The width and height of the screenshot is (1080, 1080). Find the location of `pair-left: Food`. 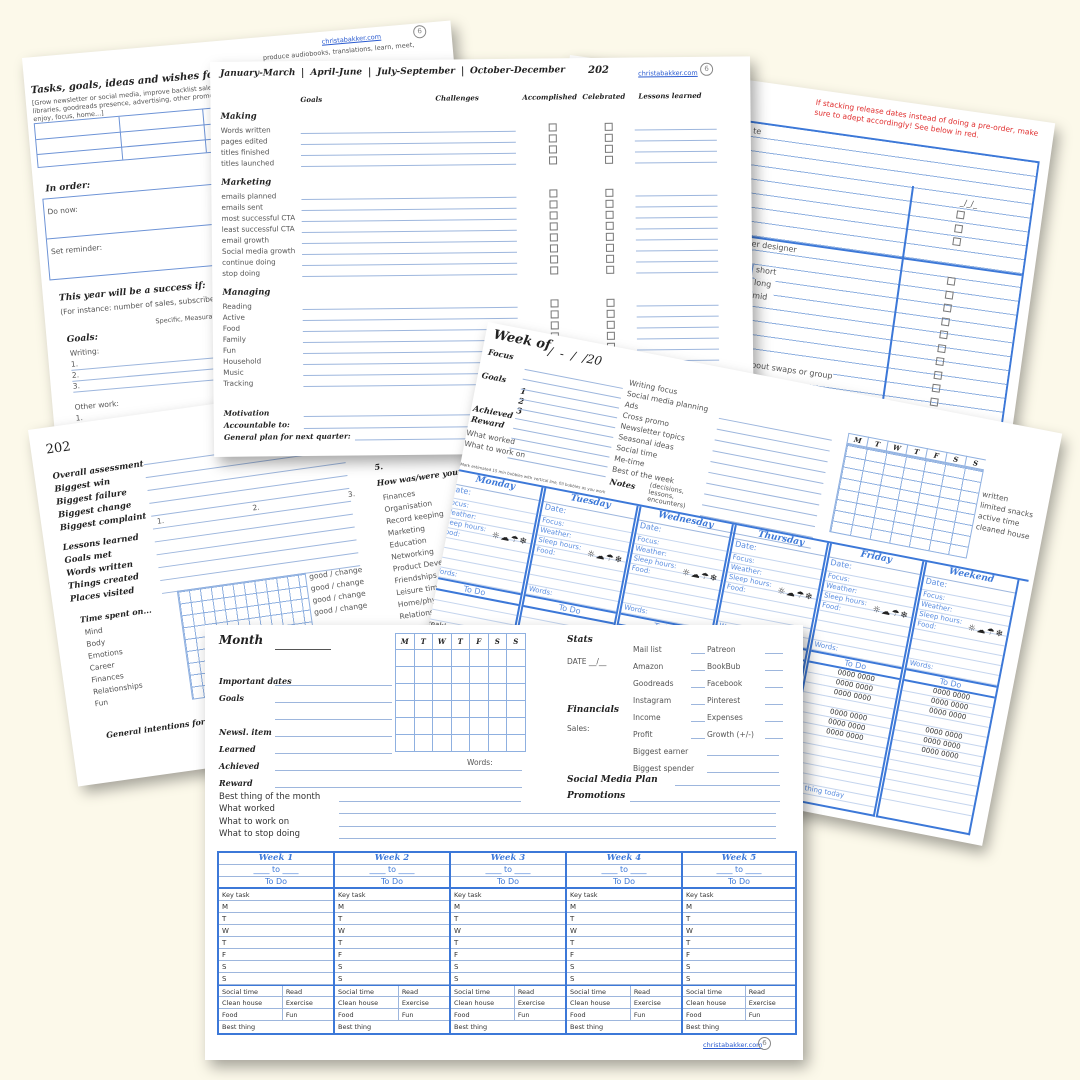

pair-left: Food is located at coordinates (599, 1014).